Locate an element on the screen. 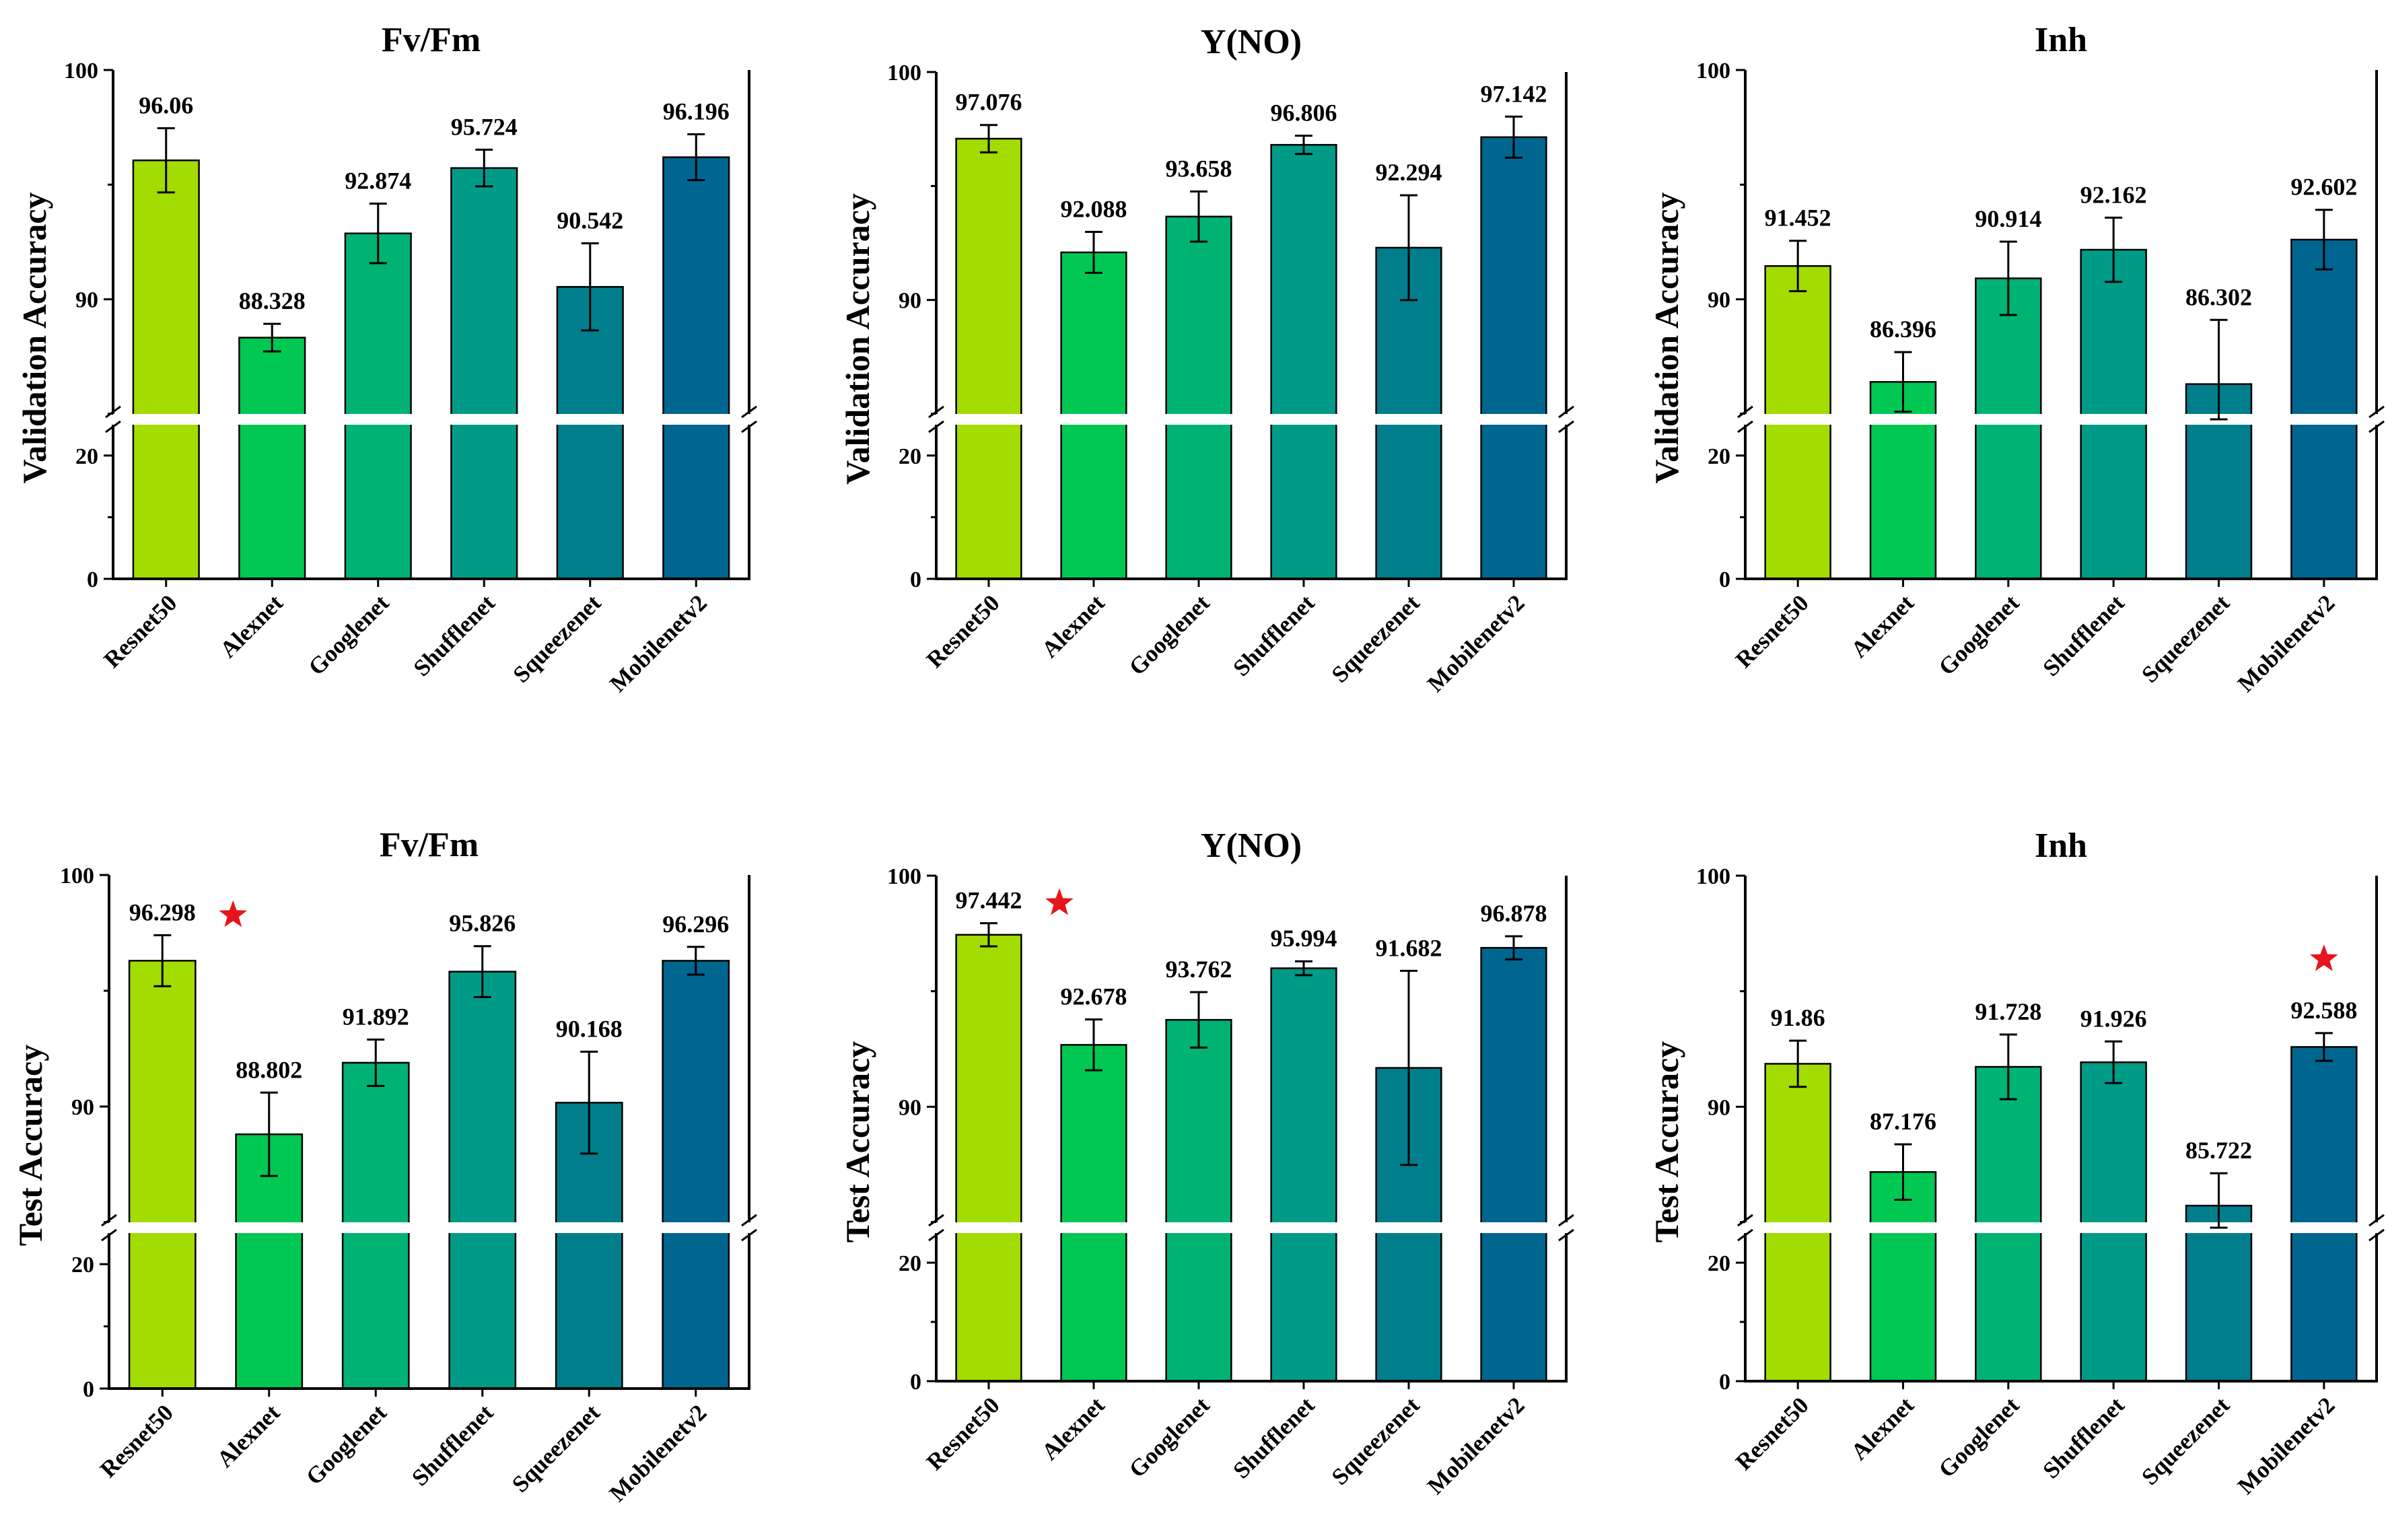  value-label: 96.296 is located at coordinates (695, 925).